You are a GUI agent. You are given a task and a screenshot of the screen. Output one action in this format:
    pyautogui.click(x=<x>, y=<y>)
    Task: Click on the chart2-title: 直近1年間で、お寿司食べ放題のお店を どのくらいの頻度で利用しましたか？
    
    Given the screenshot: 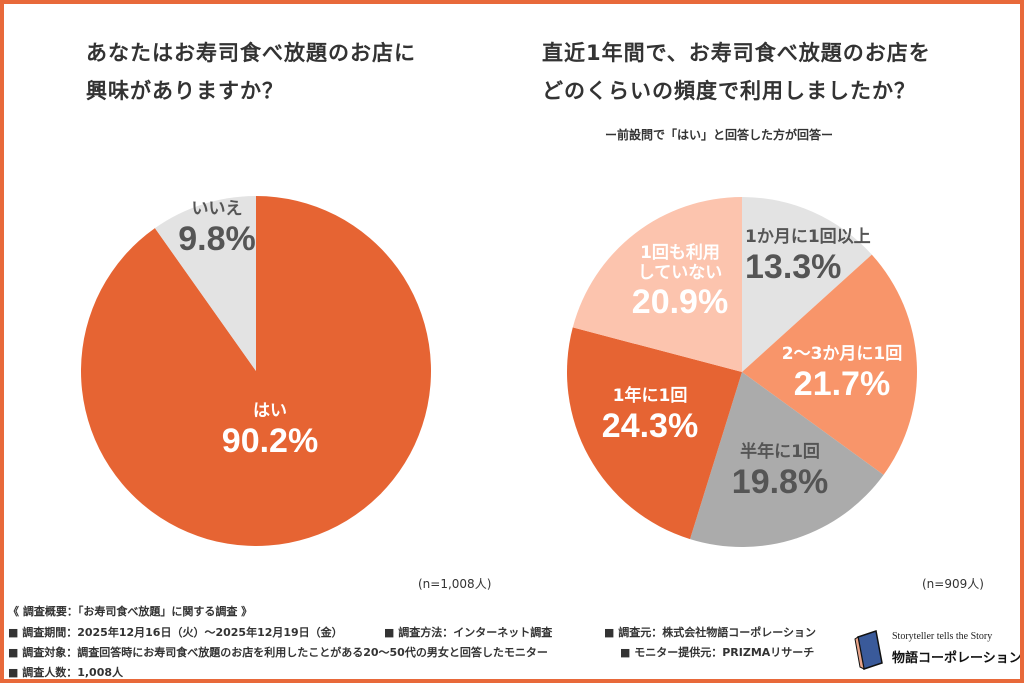 What is the action you would take?
    pyautogui.click(x=736, y=72)
    